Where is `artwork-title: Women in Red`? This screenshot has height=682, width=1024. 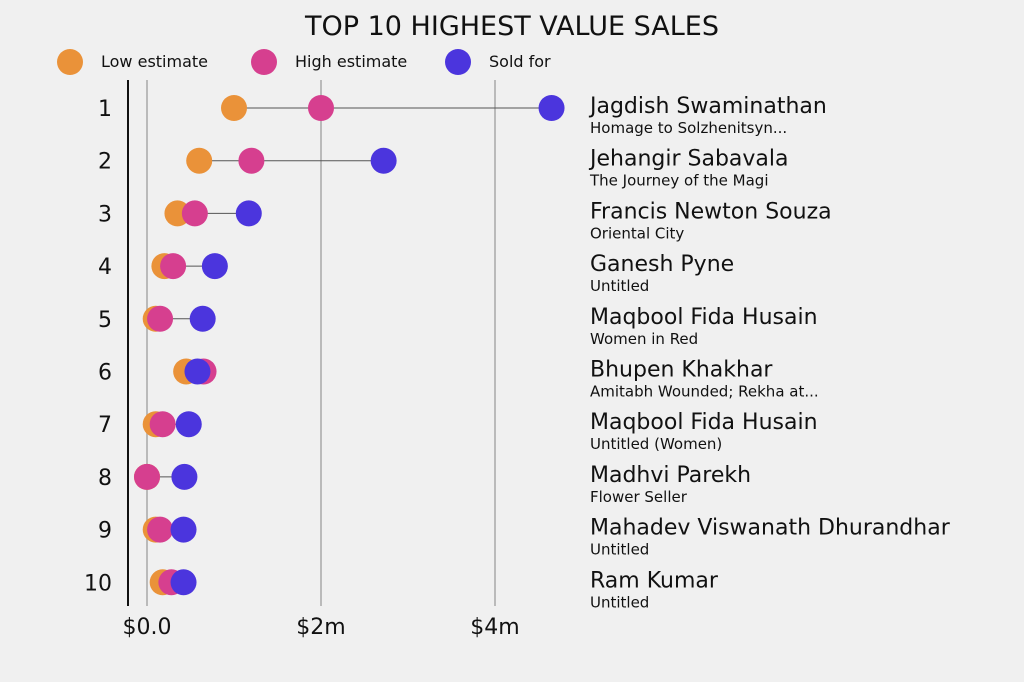
artwork-title: Women in Red is located at coordinates (644, 339).